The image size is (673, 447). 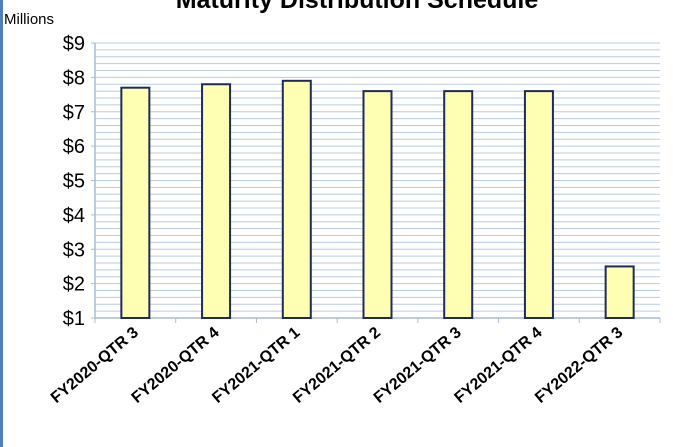 What do you see at coordinates (74, 113) in the screenshot?
I see `y-tick-label: $7` at bounding box center [74, 113].